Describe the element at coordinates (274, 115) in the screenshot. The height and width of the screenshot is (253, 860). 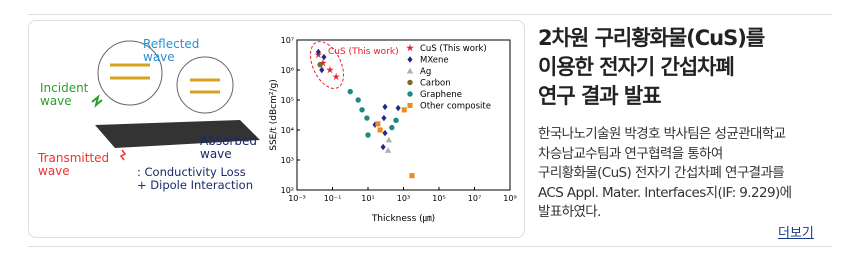
I see `y-axis-label: SSE/t (dBcm²/g)` at that location.